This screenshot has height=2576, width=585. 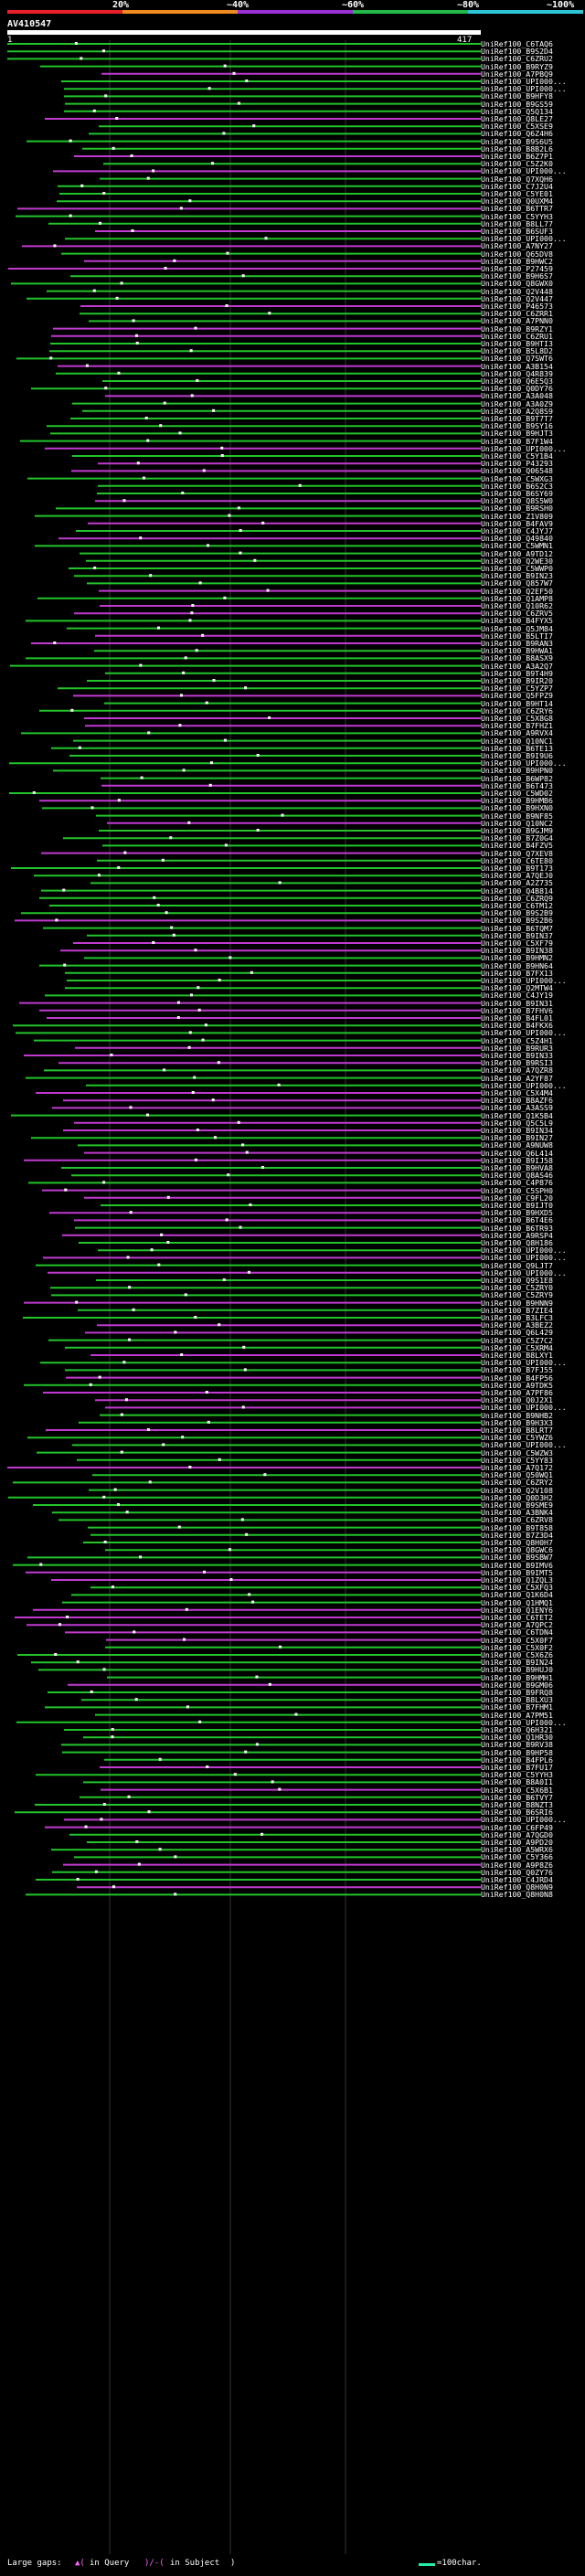 I want to click on hit-label: UniRef100_C6ZRY2, so click(x=517, y=1483).